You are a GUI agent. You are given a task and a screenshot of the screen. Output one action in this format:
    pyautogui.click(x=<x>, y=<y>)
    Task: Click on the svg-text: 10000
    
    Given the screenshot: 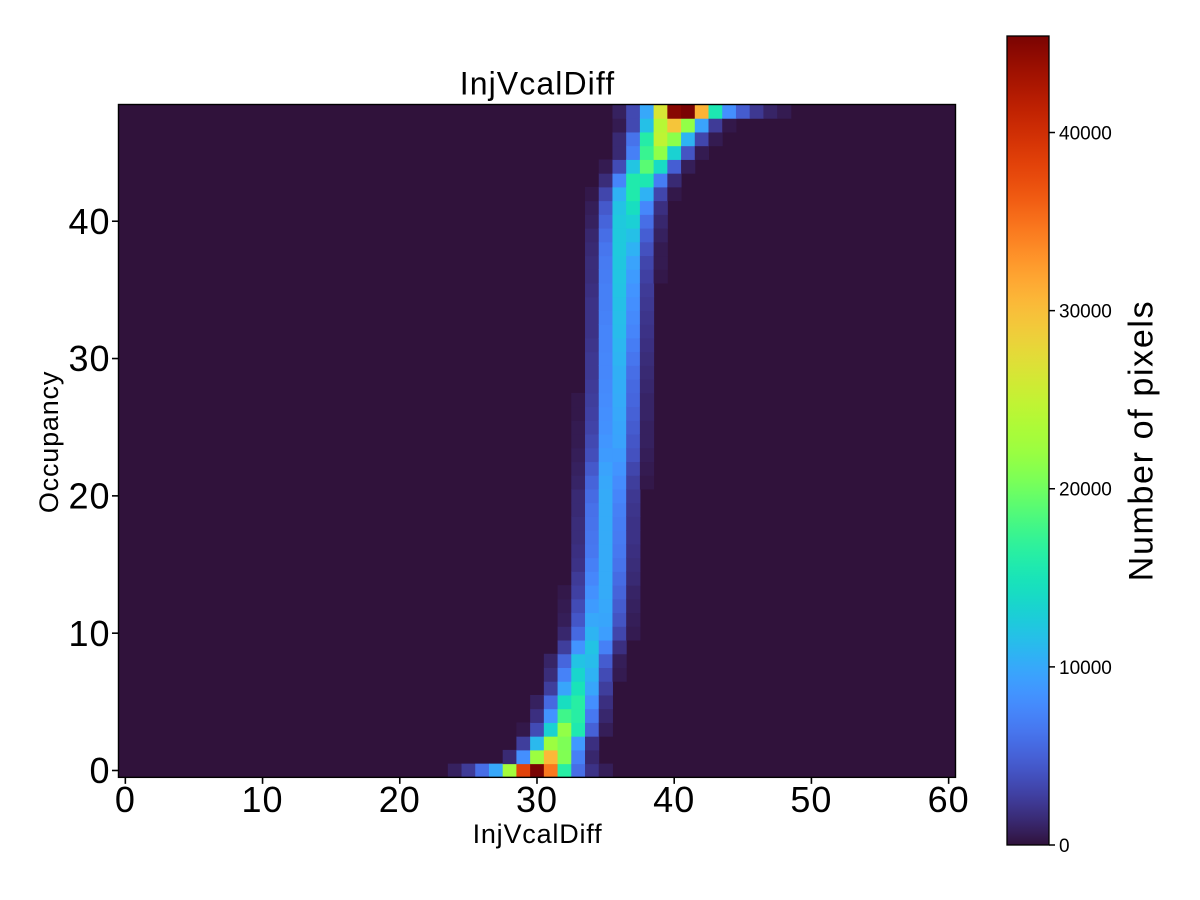 What is the action you would take?
    pyautogui.click(x=1085, y=668)
    